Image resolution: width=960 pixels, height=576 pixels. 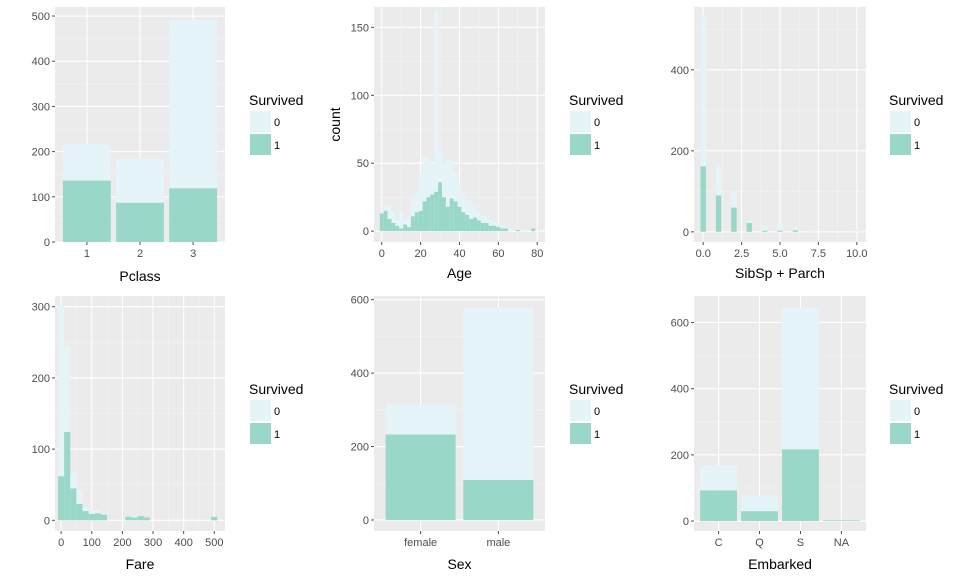 I want to click on chart-panel-5: 0 200 400 600 female male Sex Survived 0 1, so click(x=487, y=433).